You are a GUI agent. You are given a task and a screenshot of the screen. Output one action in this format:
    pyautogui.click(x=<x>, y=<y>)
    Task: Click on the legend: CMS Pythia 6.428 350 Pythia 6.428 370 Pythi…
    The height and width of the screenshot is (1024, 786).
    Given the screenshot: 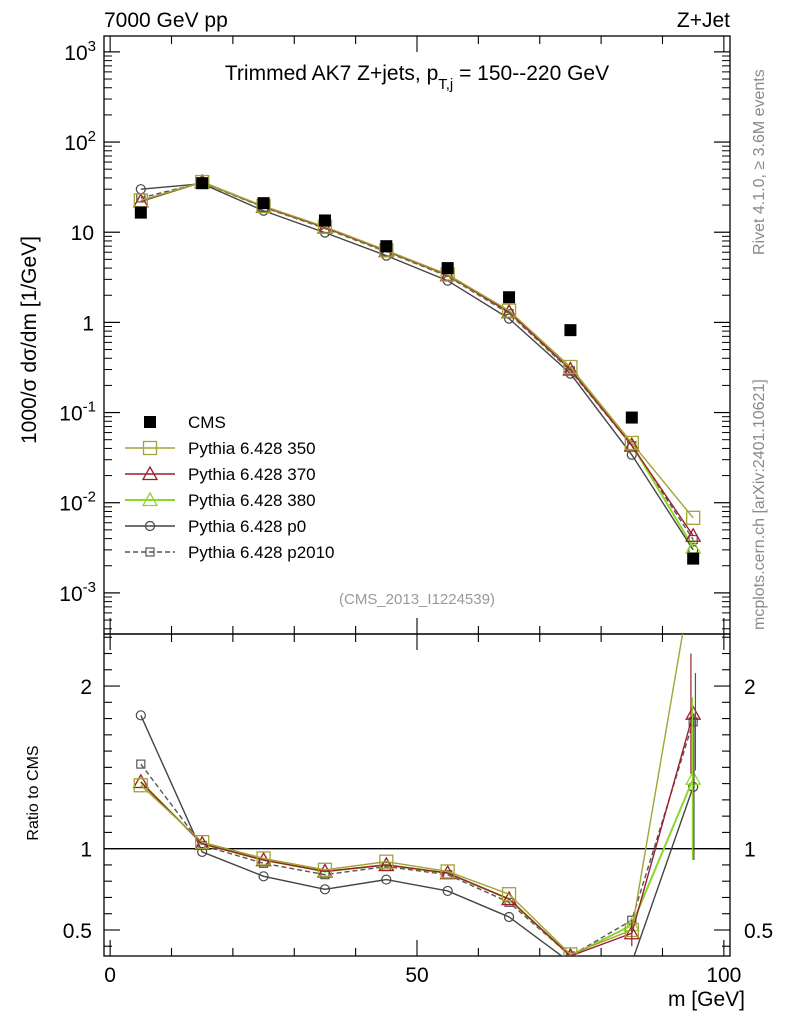 What is the action you would take?
    pyautogui.click(x=230, y=487)
    